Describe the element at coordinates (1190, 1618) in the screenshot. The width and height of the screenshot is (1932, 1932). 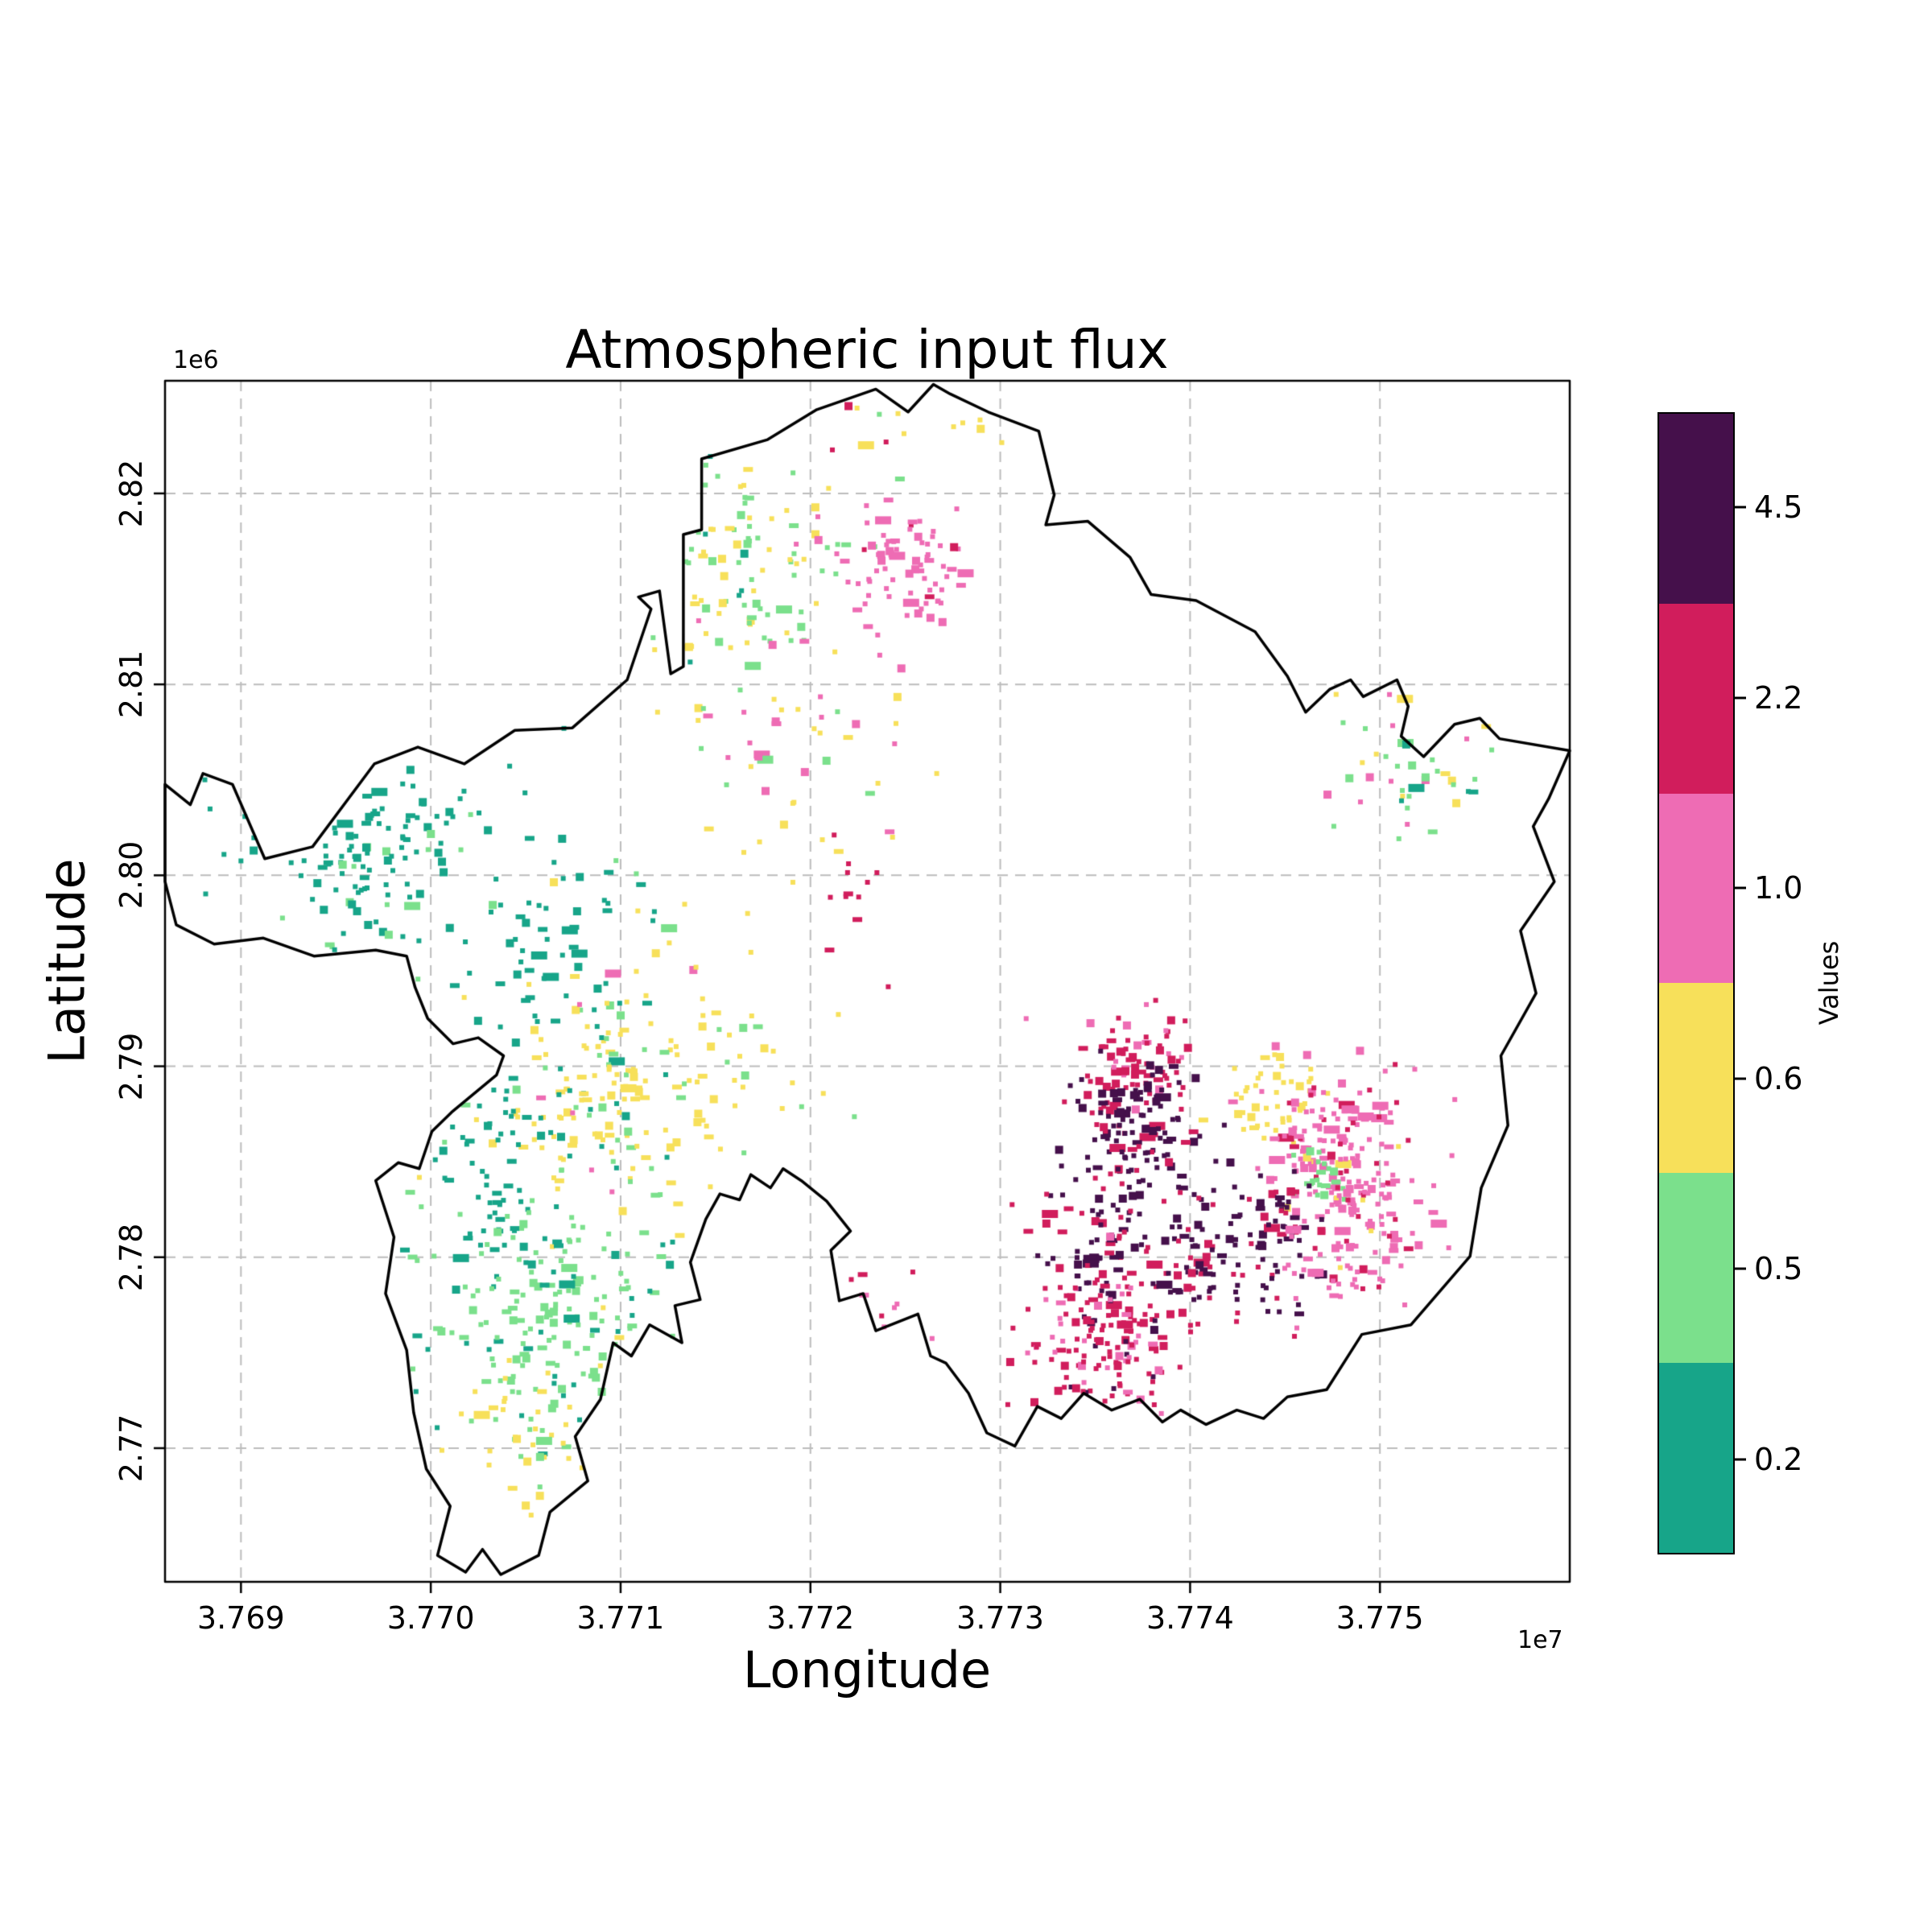
I see `x-tick-label: 3.774` at that location.